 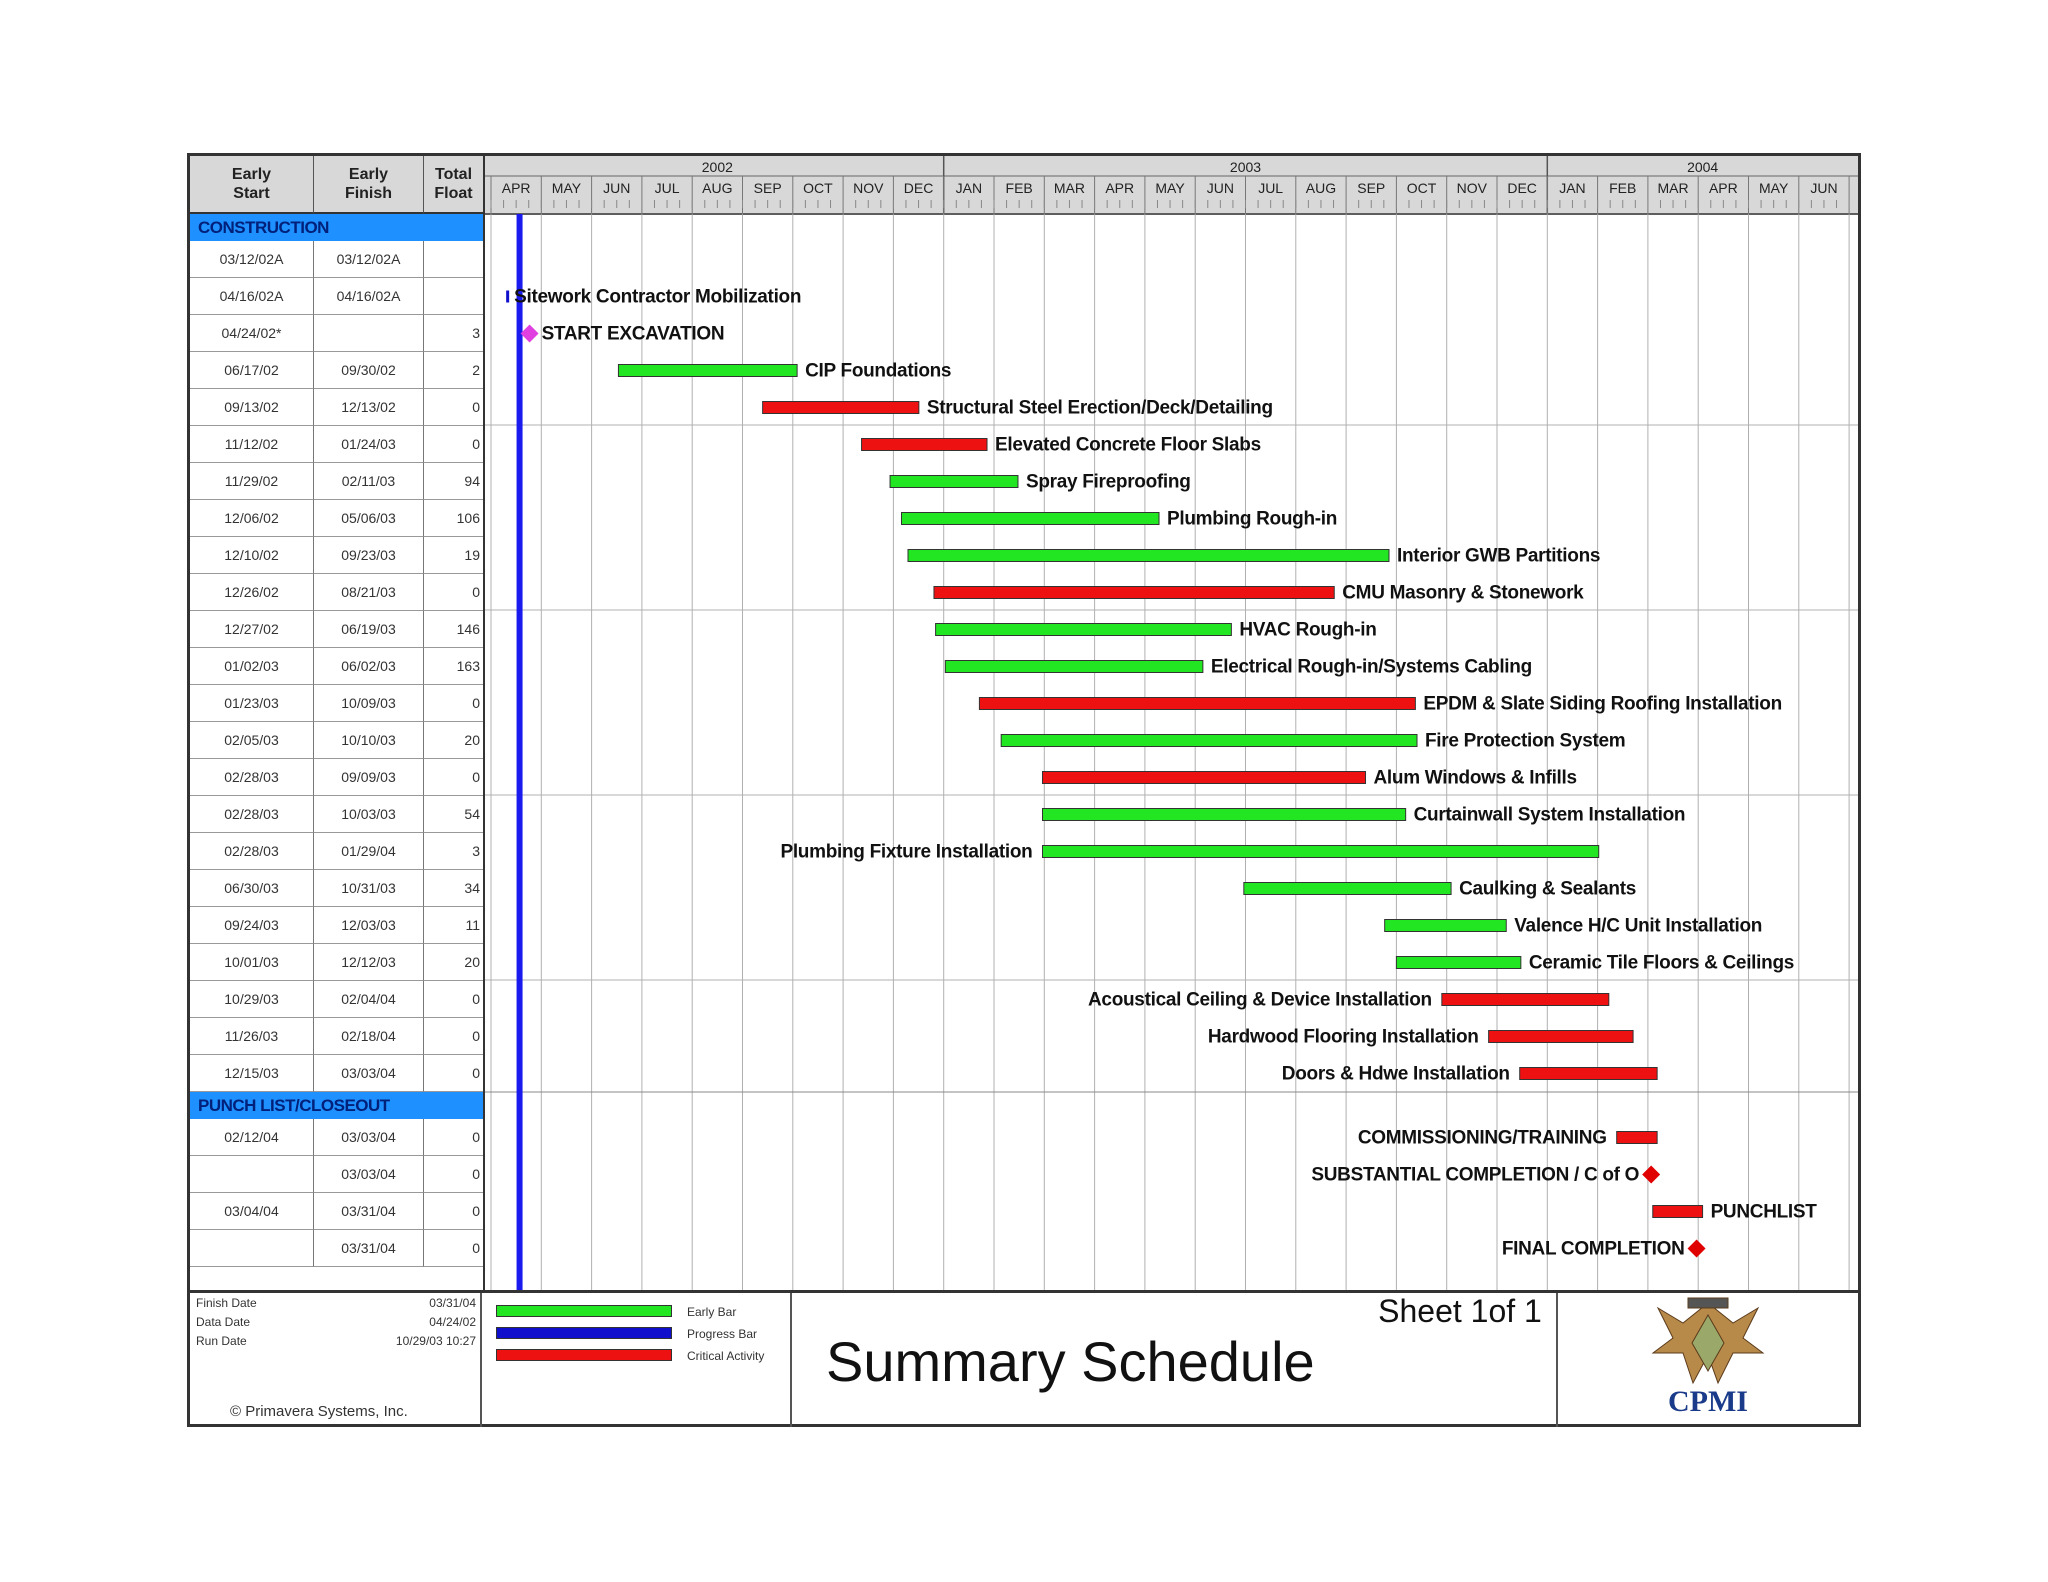 I want to click on activity-label: Alum Windows & Infills, so click(x=1475, y=778).